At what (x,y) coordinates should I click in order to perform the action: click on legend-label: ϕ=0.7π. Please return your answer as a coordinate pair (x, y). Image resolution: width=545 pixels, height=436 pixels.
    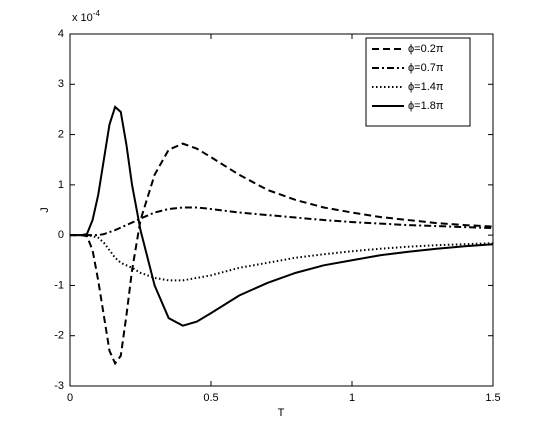
    Looking at the image, I should click on (426, 68).